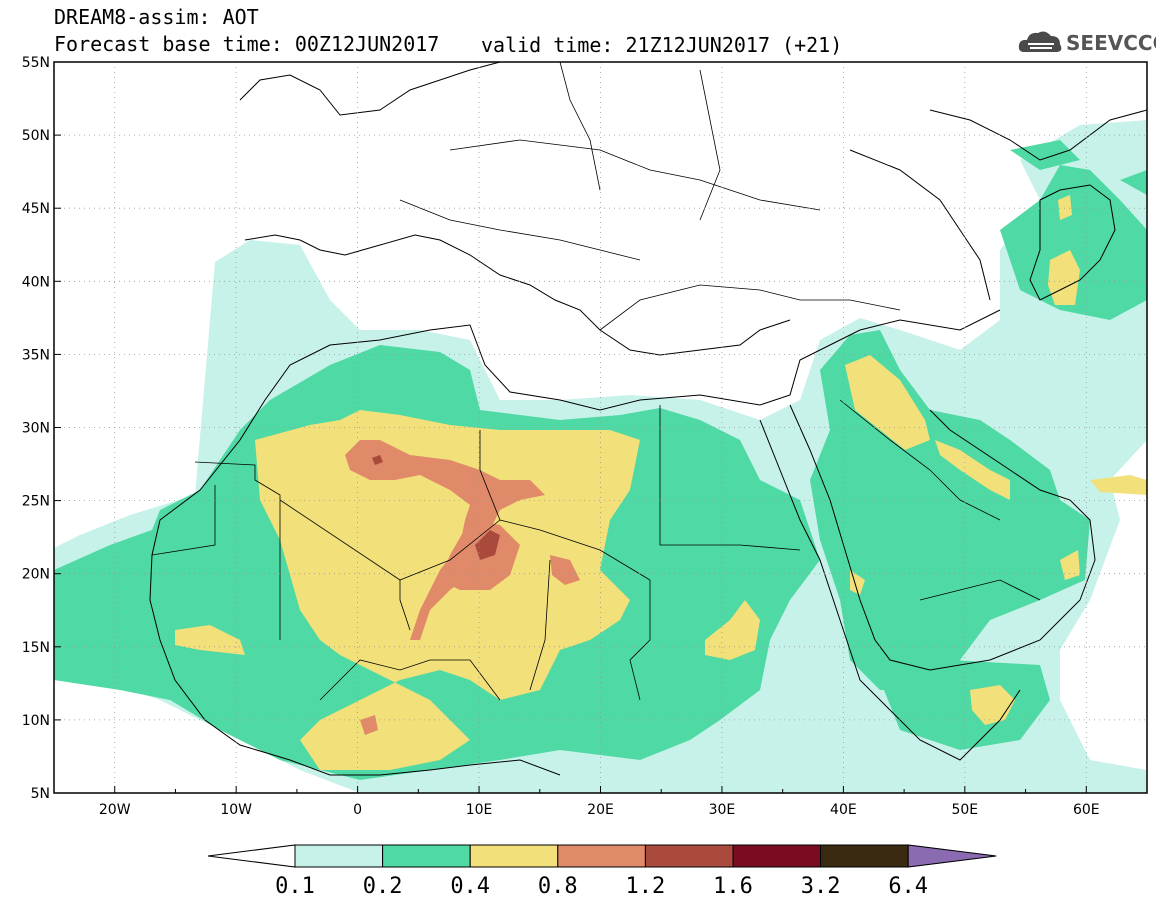 The width and height of the screenshot is (1165, 905). What do you see at coordinates (36, 502) in the screenshot?
I see `lat-label: 25N` at bounding box center [36, 502].